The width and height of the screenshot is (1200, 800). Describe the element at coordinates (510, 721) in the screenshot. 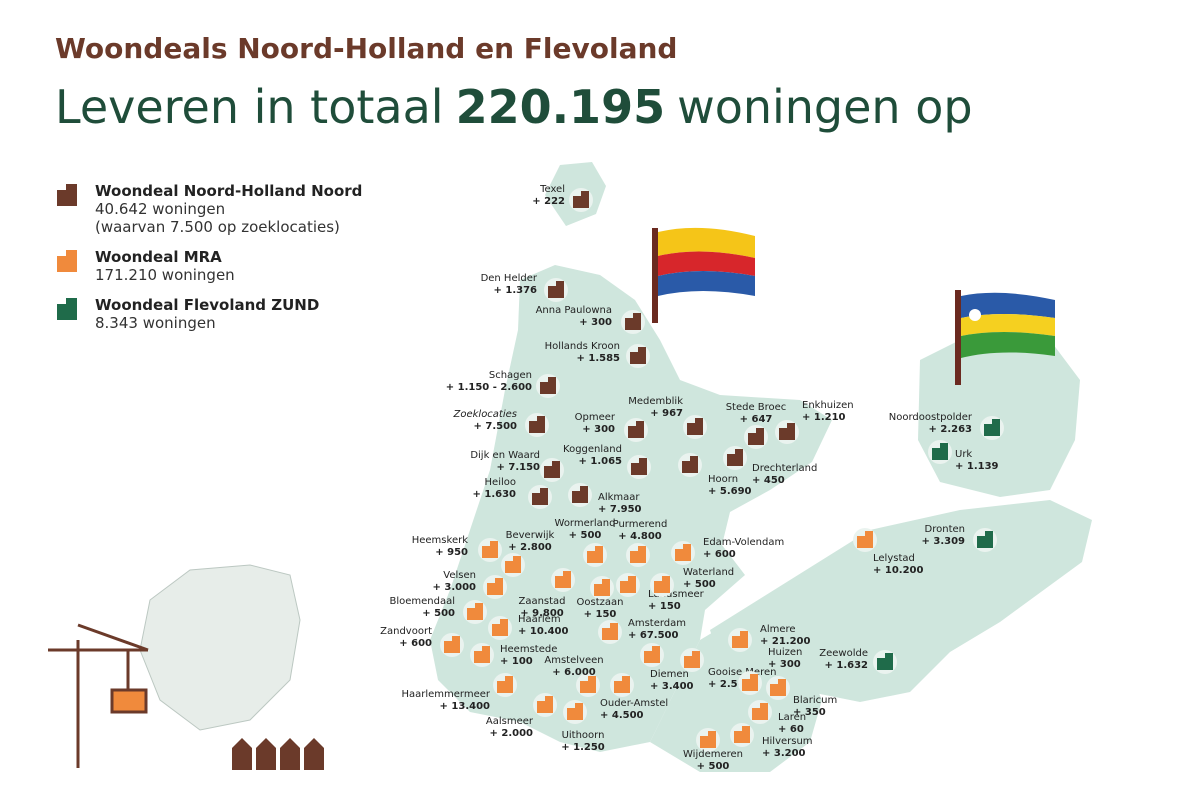

I see `place-name: Aalsmeer` at that location.